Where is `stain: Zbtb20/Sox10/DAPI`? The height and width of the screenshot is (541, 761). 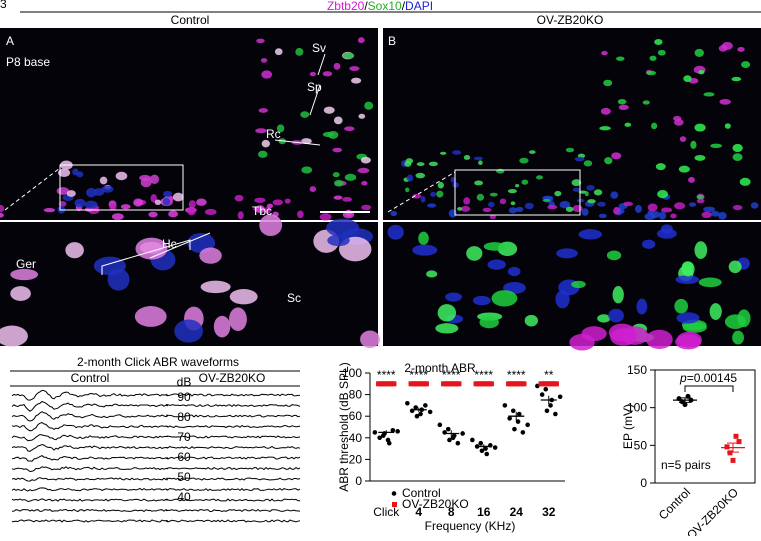 stain: Zbtb20/Sox10/DAPI is located at coordinates (380, 6).